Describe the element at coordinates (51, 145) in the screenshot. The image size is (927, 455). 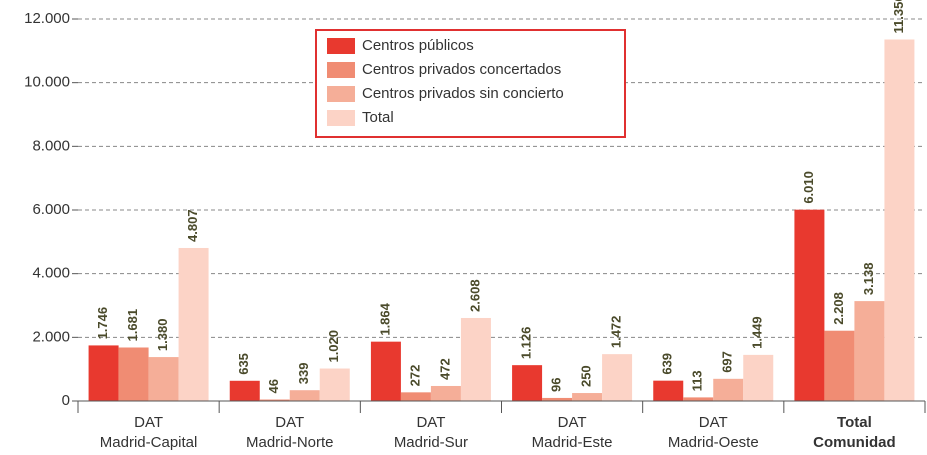
I see `y-tick-label: 8.000` at that location.